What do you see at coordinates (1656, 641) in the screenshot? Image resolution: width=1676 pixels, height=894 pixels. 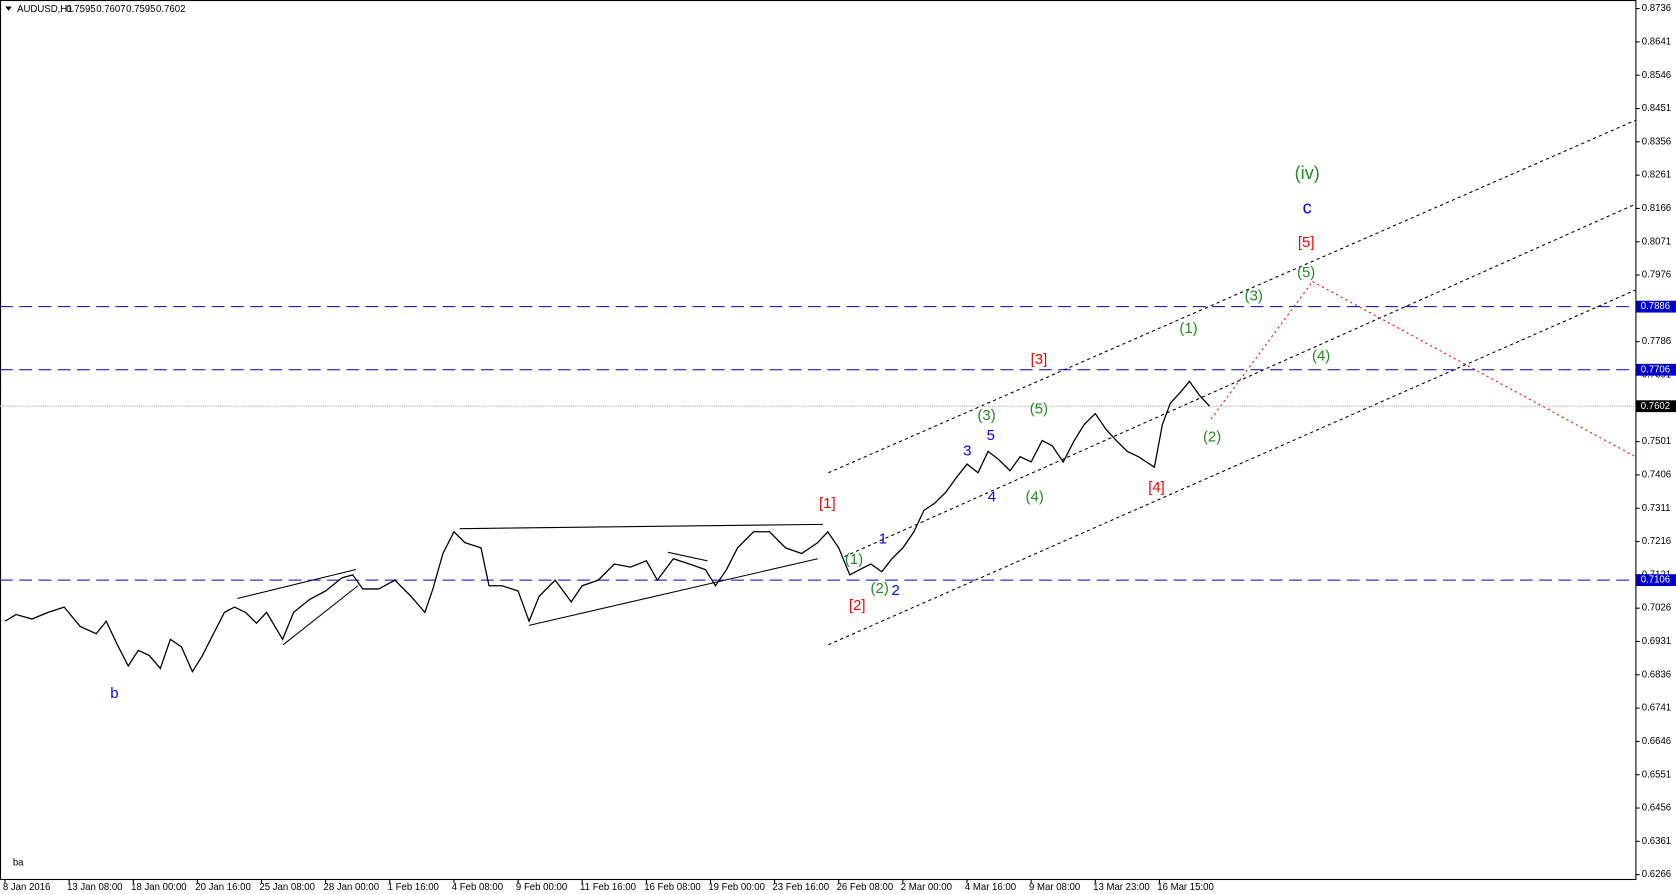 I see `y-tick-label: 0.6931` at bounding box center [1656, 641].